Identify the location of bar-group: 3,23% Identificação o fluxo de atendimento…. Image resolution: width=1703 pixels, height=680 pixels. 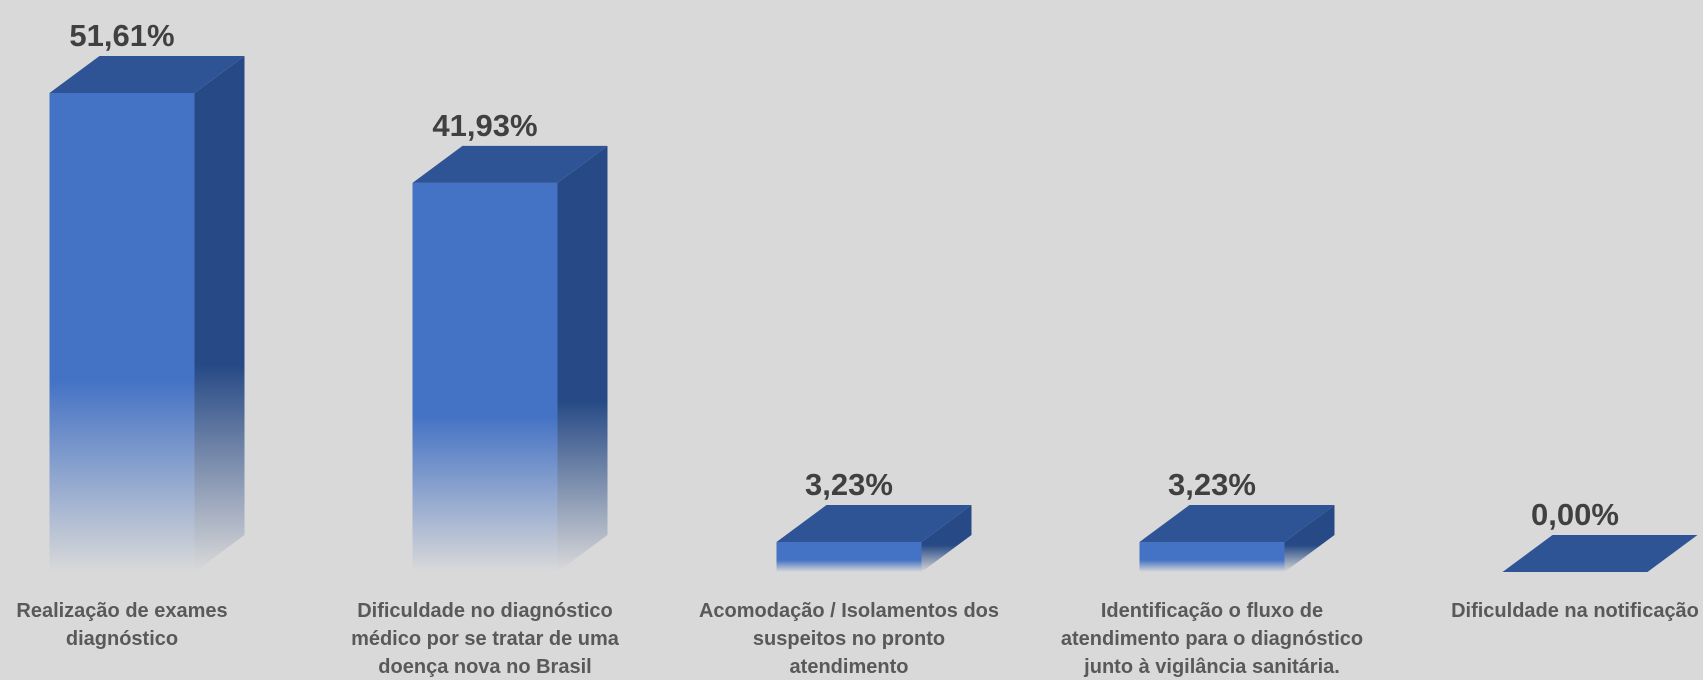
(1212, 572).